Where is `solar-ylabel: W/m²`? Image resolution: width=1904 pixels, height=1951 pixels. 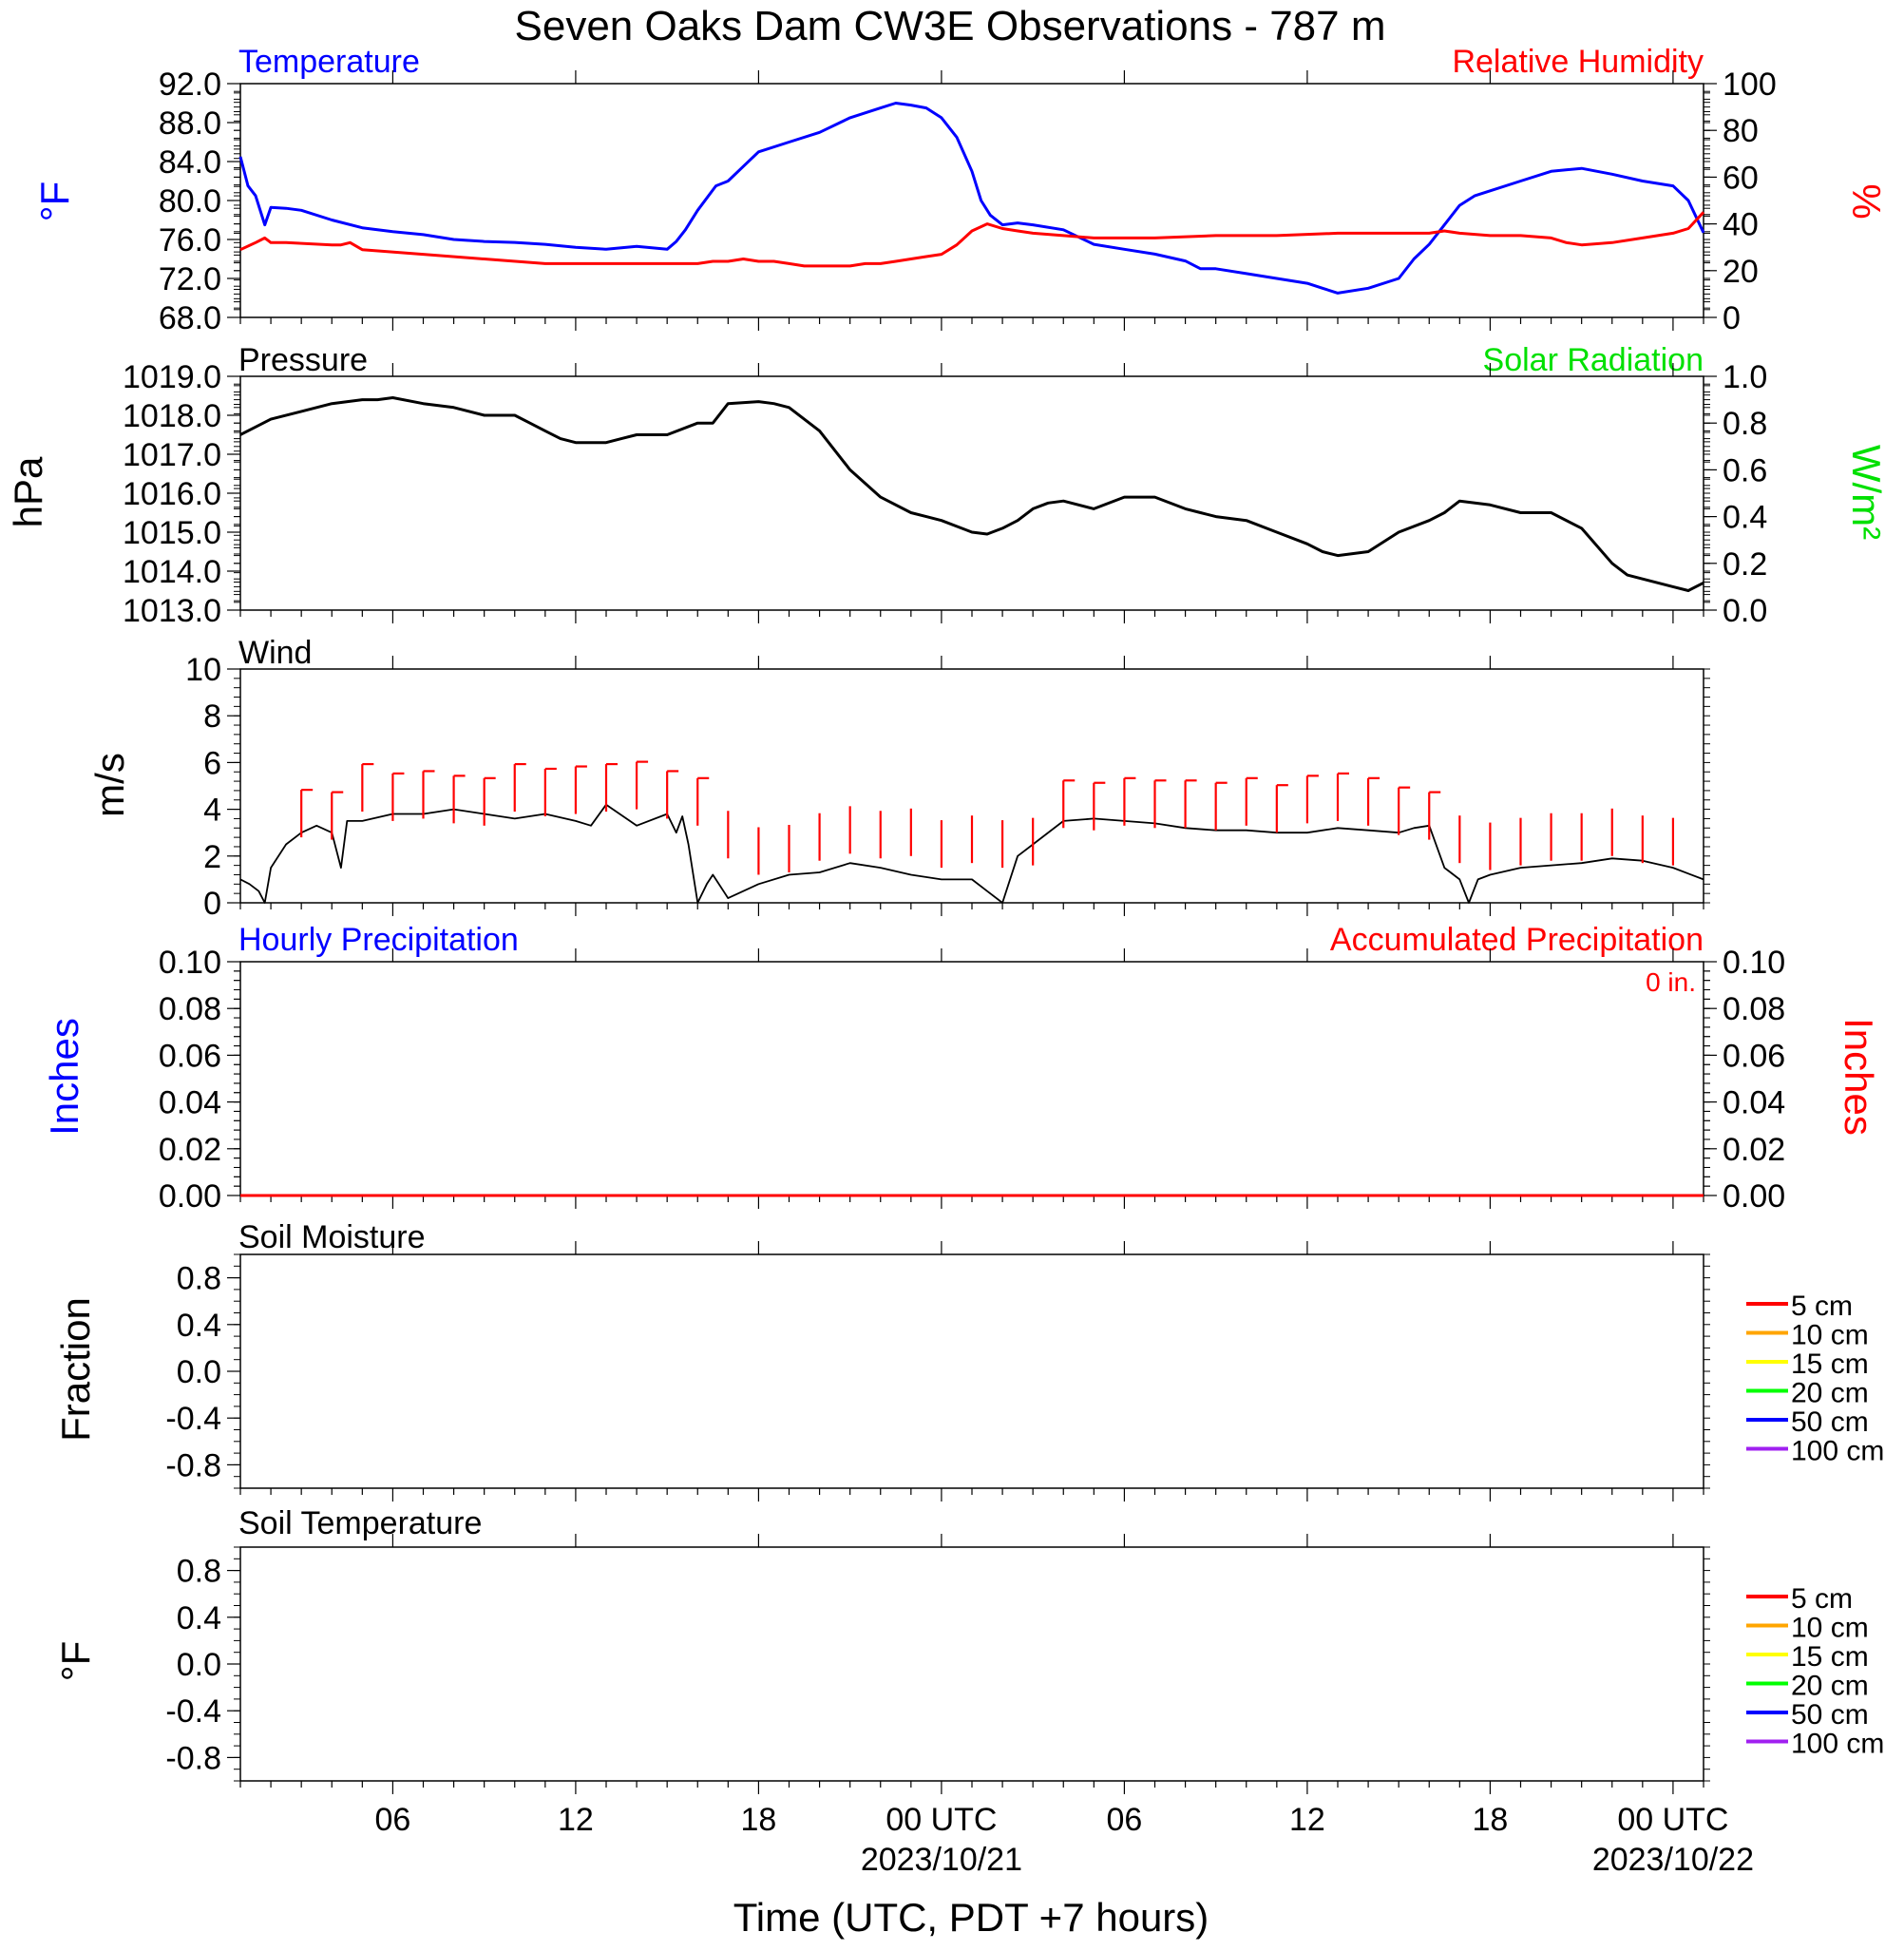
solar-ylabel: W/m² is located at coordinates (1867, 492).